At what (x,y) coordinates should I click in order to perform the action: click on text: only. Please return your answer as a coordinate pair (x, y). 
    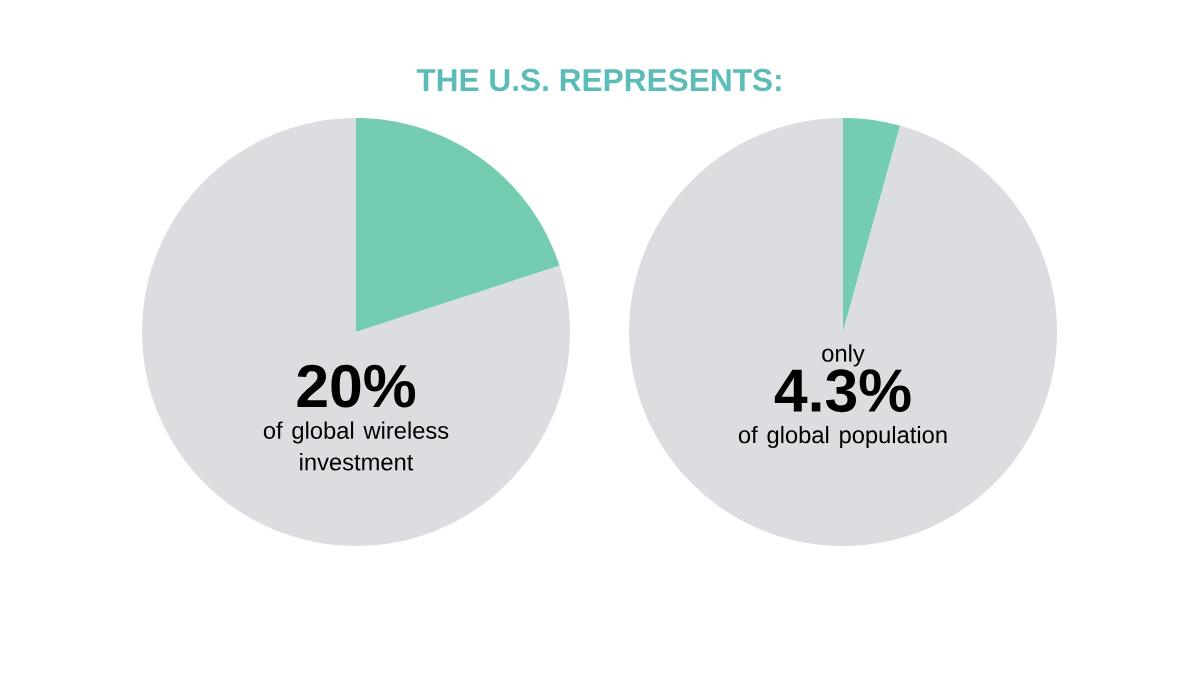
    Looking at the image, I should click on (843, 355).